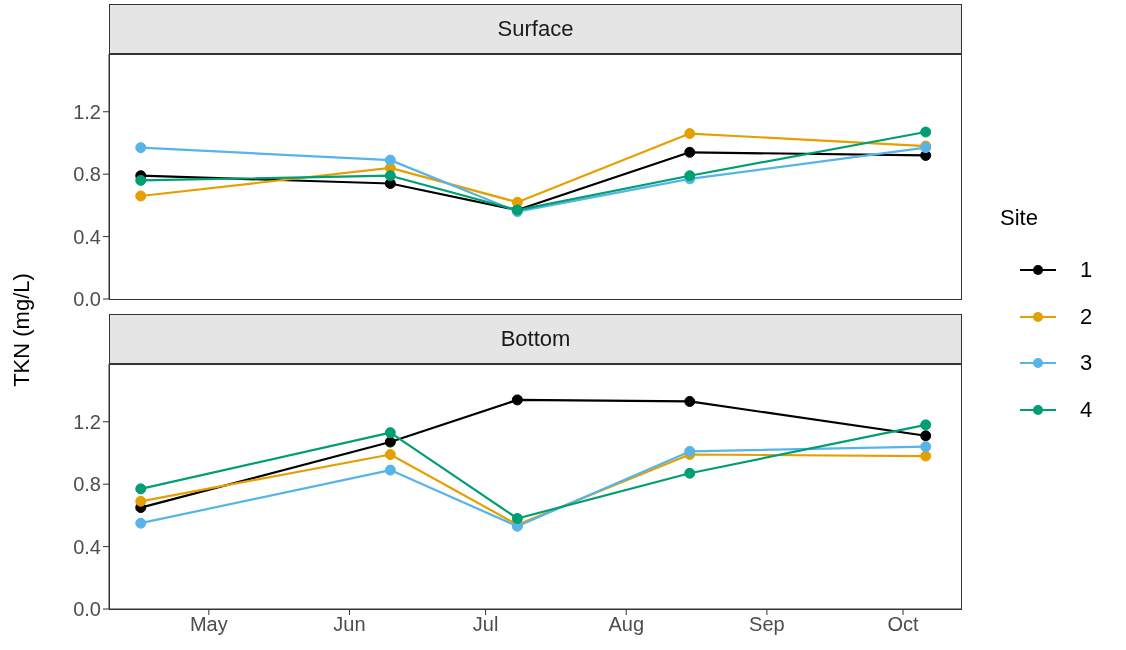 This screenshot has width=1126, height=650. I want to click on chart-title: Bottom, so click(535, 339).